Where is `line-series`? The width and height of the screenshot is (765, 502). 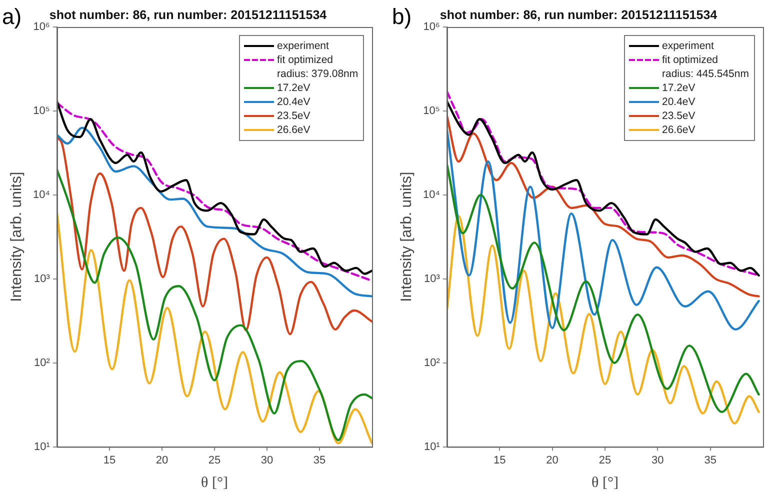
line-series is located at coordinates (214, 212).